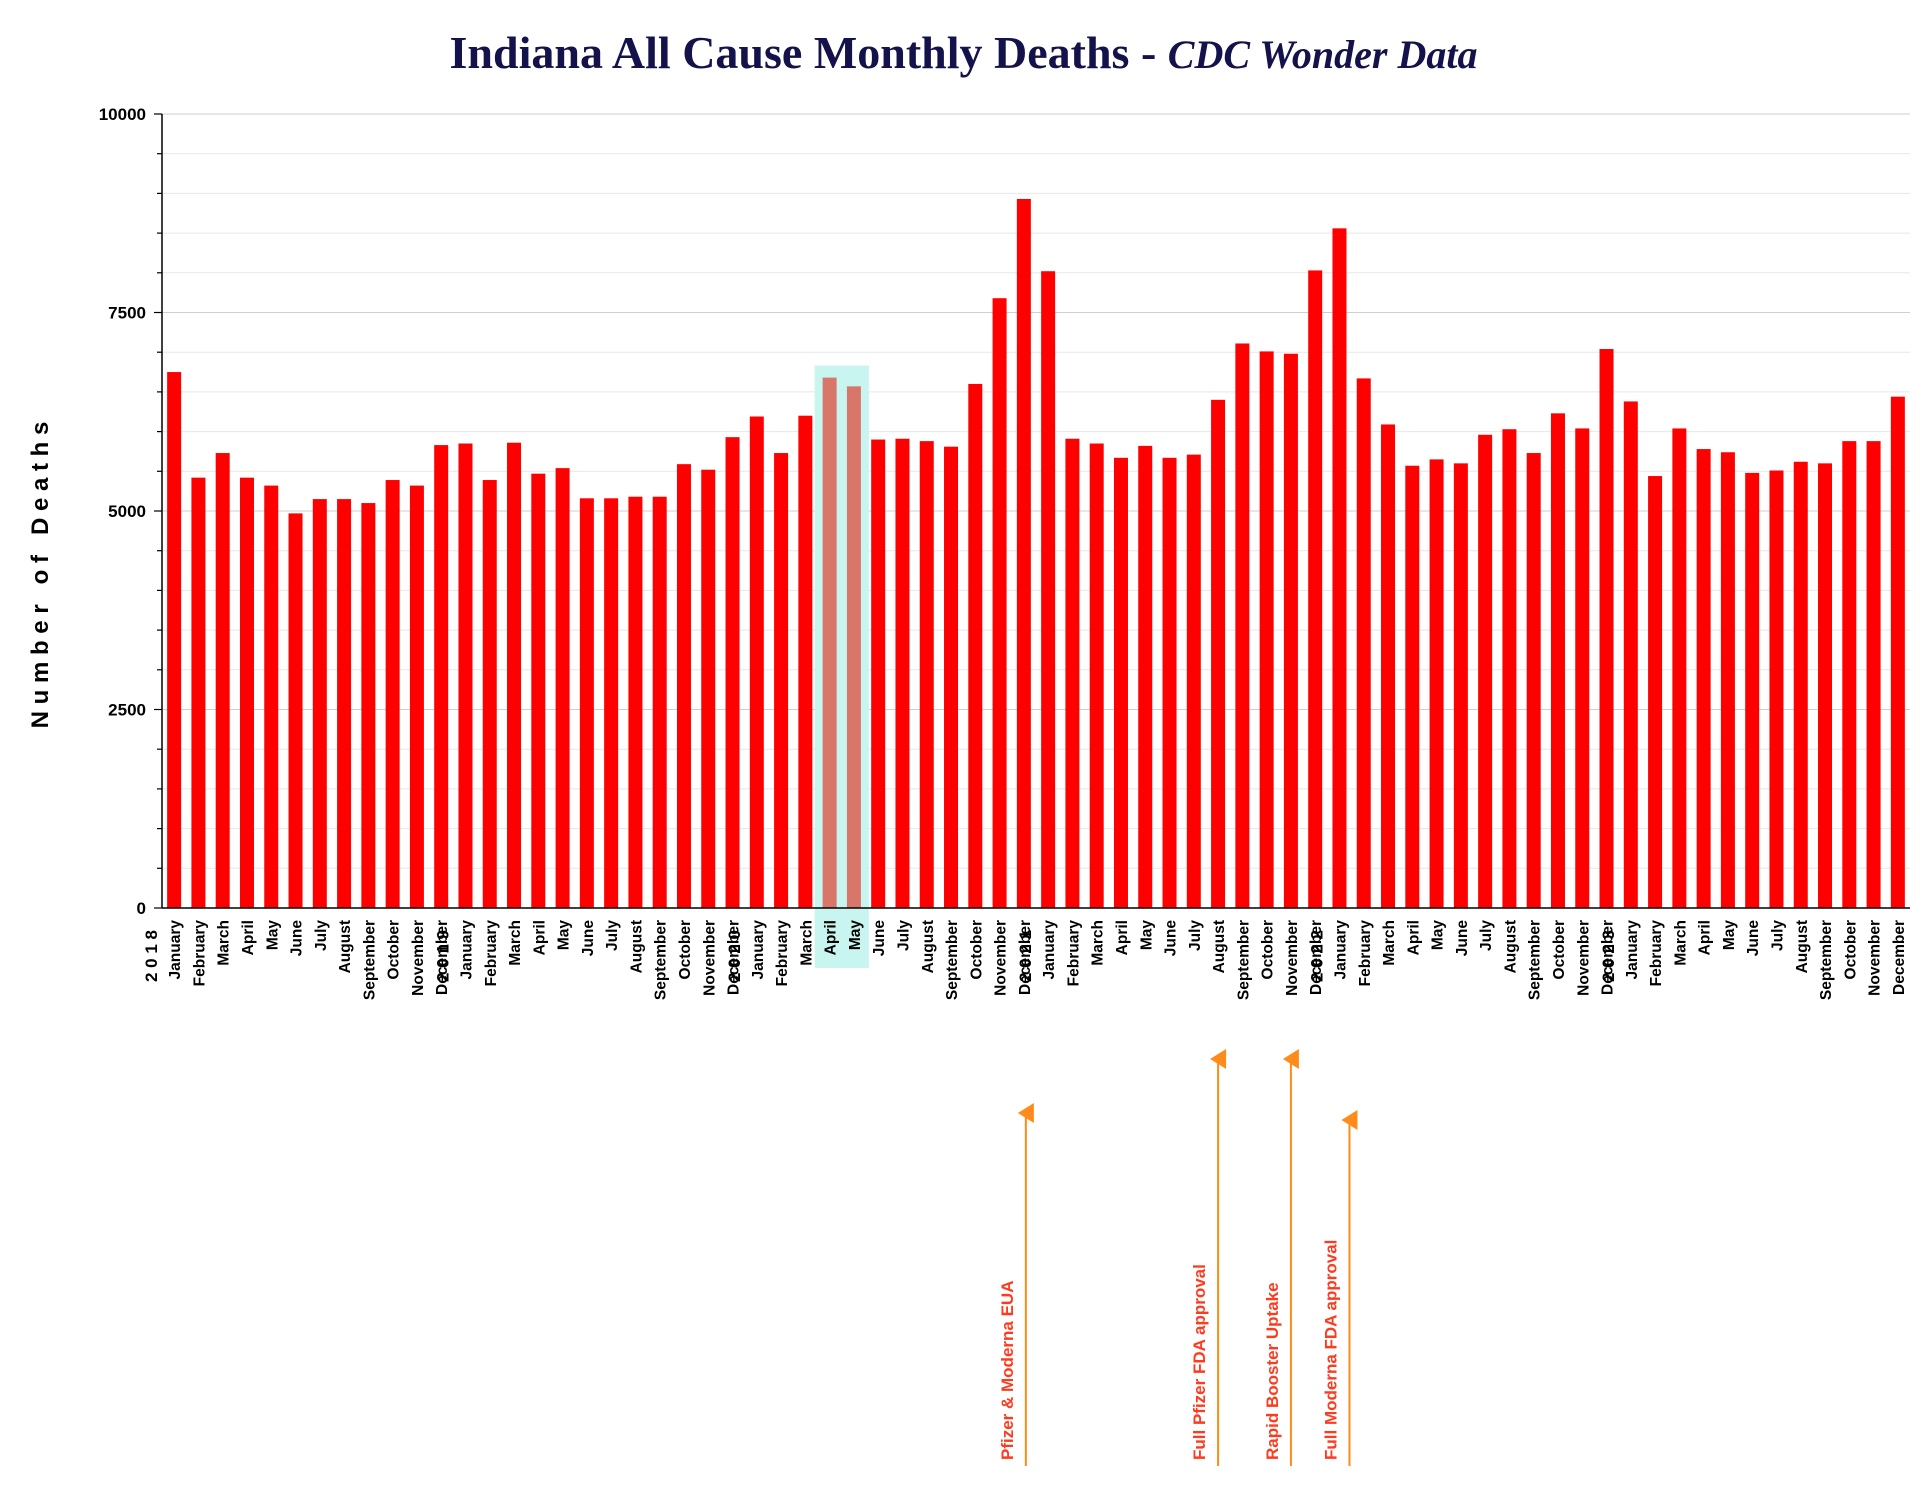 This screenshot has width=1927, height=1489. I want to click on year-label: 2 0 1 8, so click(151, 956).